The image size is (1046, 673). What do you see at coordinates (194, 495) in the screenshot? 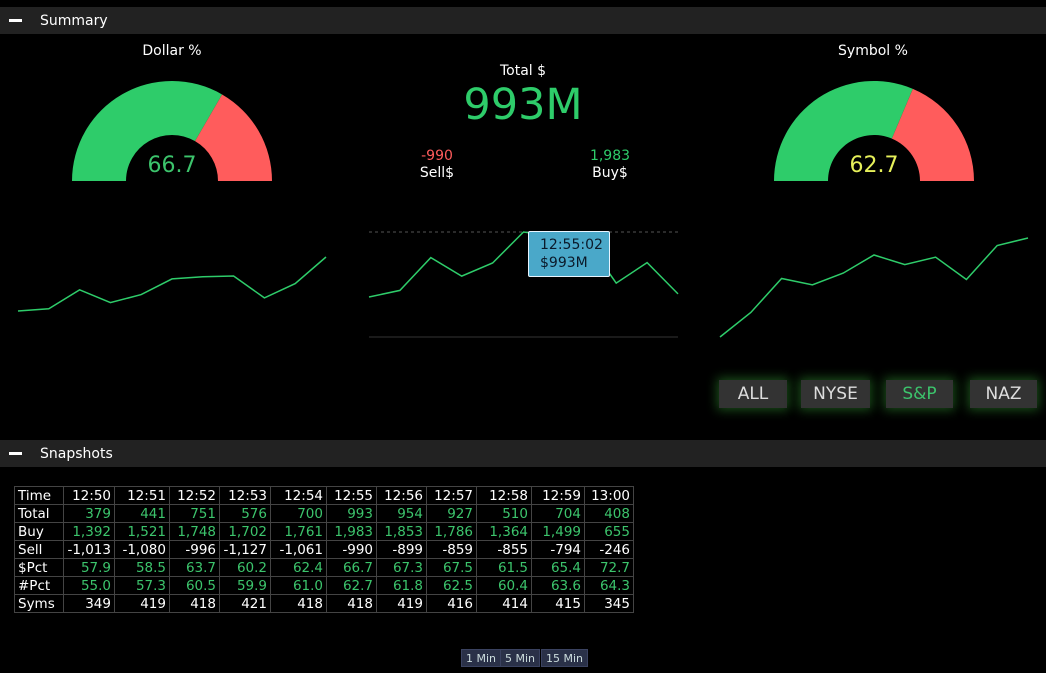
I see `table-header-time: 12:52` at bounding box center [194, 495].